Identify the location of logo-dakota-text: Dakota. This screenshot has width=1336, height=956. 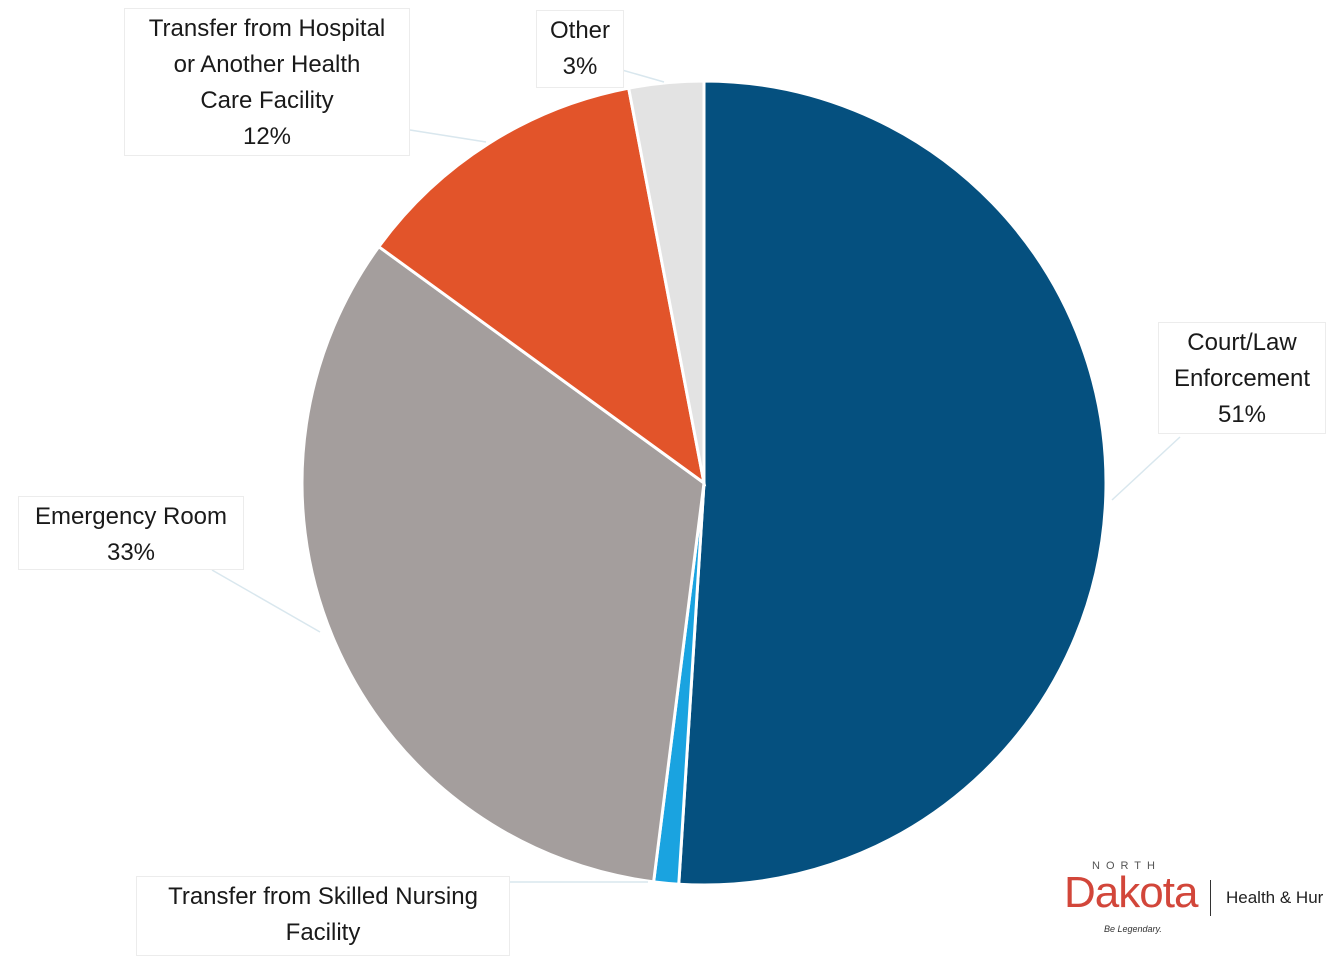
(1131, 892).